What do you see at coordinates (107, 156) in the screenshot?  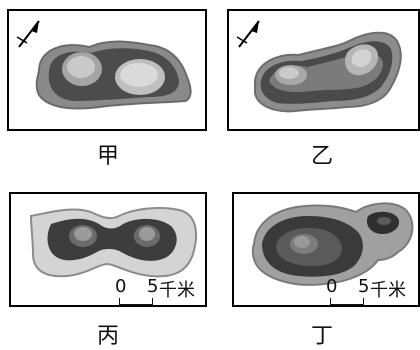 I see `caption-jia: 甲` at bounding box center [107, 156].